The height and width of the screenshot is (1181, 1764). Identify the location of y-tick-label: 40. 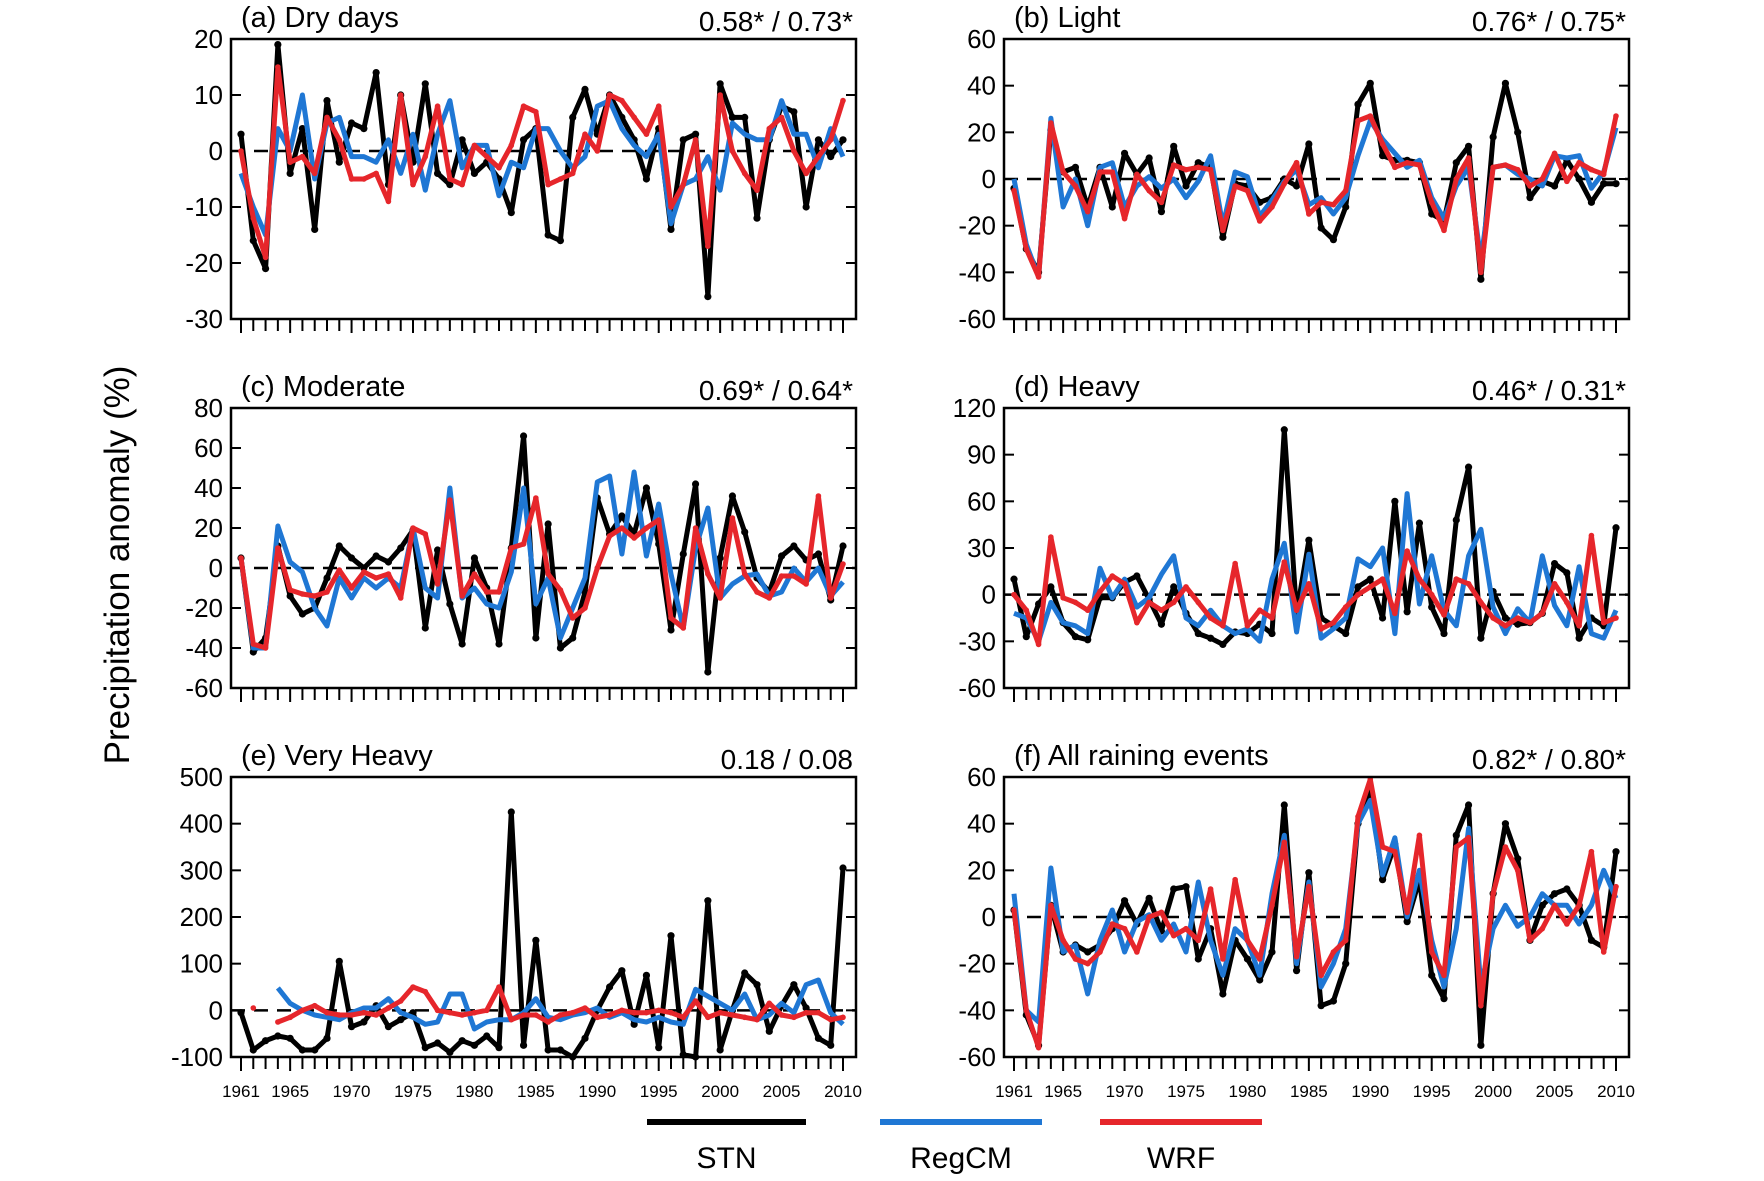
(208, 488).